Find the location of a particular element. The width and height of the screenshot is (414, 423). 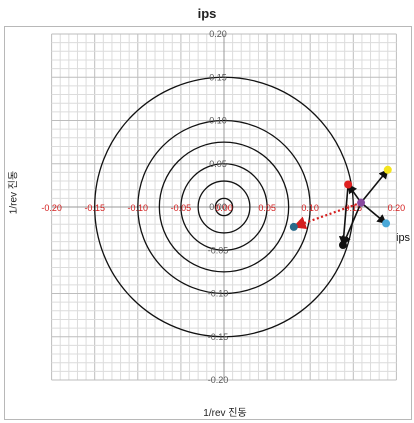

x-tick-label: 0.00 is located at coordinates (224, 208).